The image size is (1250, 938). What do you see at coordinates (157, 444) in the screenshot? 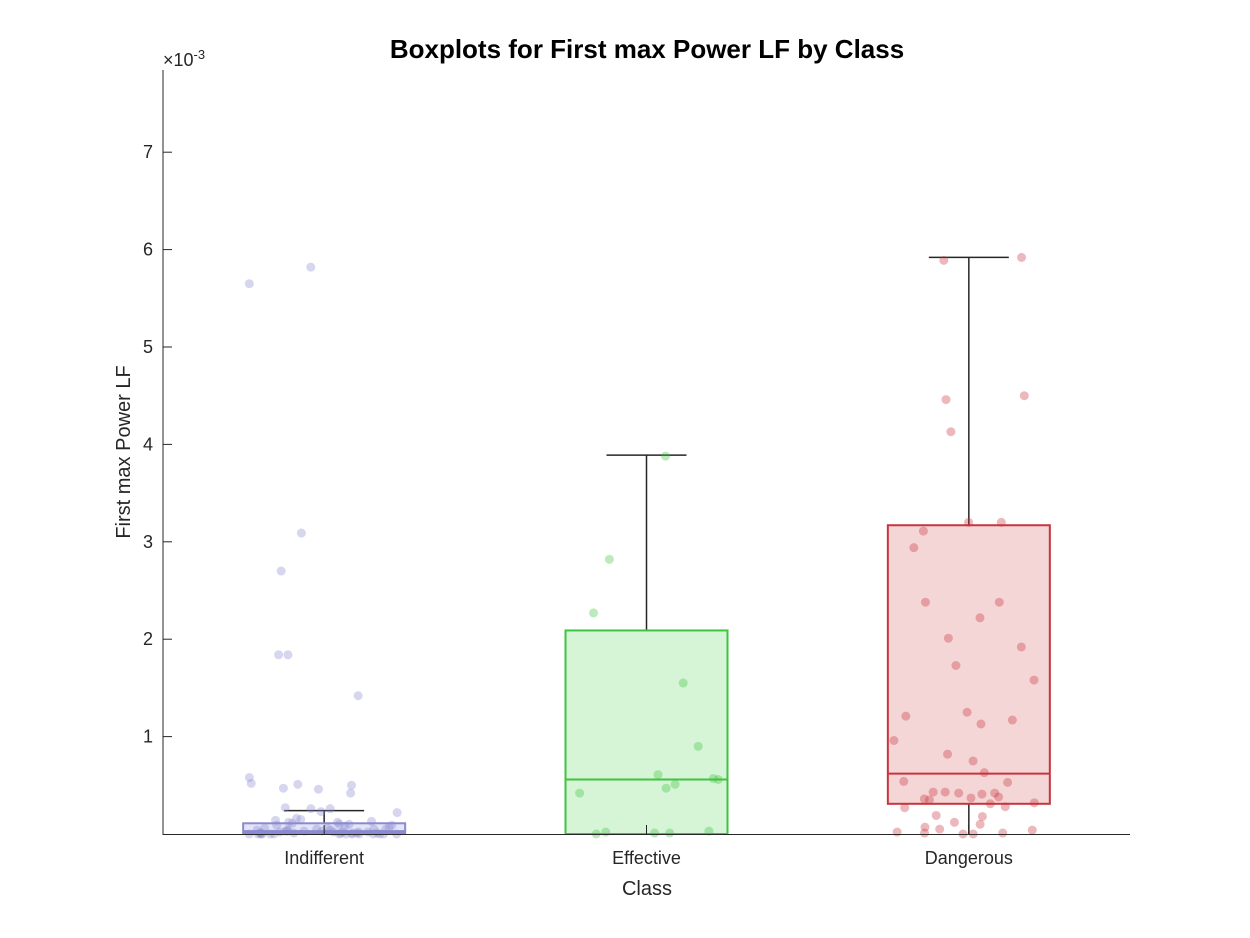
I see `y-ticks: 1 2 3 4 5 6 7` at bounding box center [157, 444].